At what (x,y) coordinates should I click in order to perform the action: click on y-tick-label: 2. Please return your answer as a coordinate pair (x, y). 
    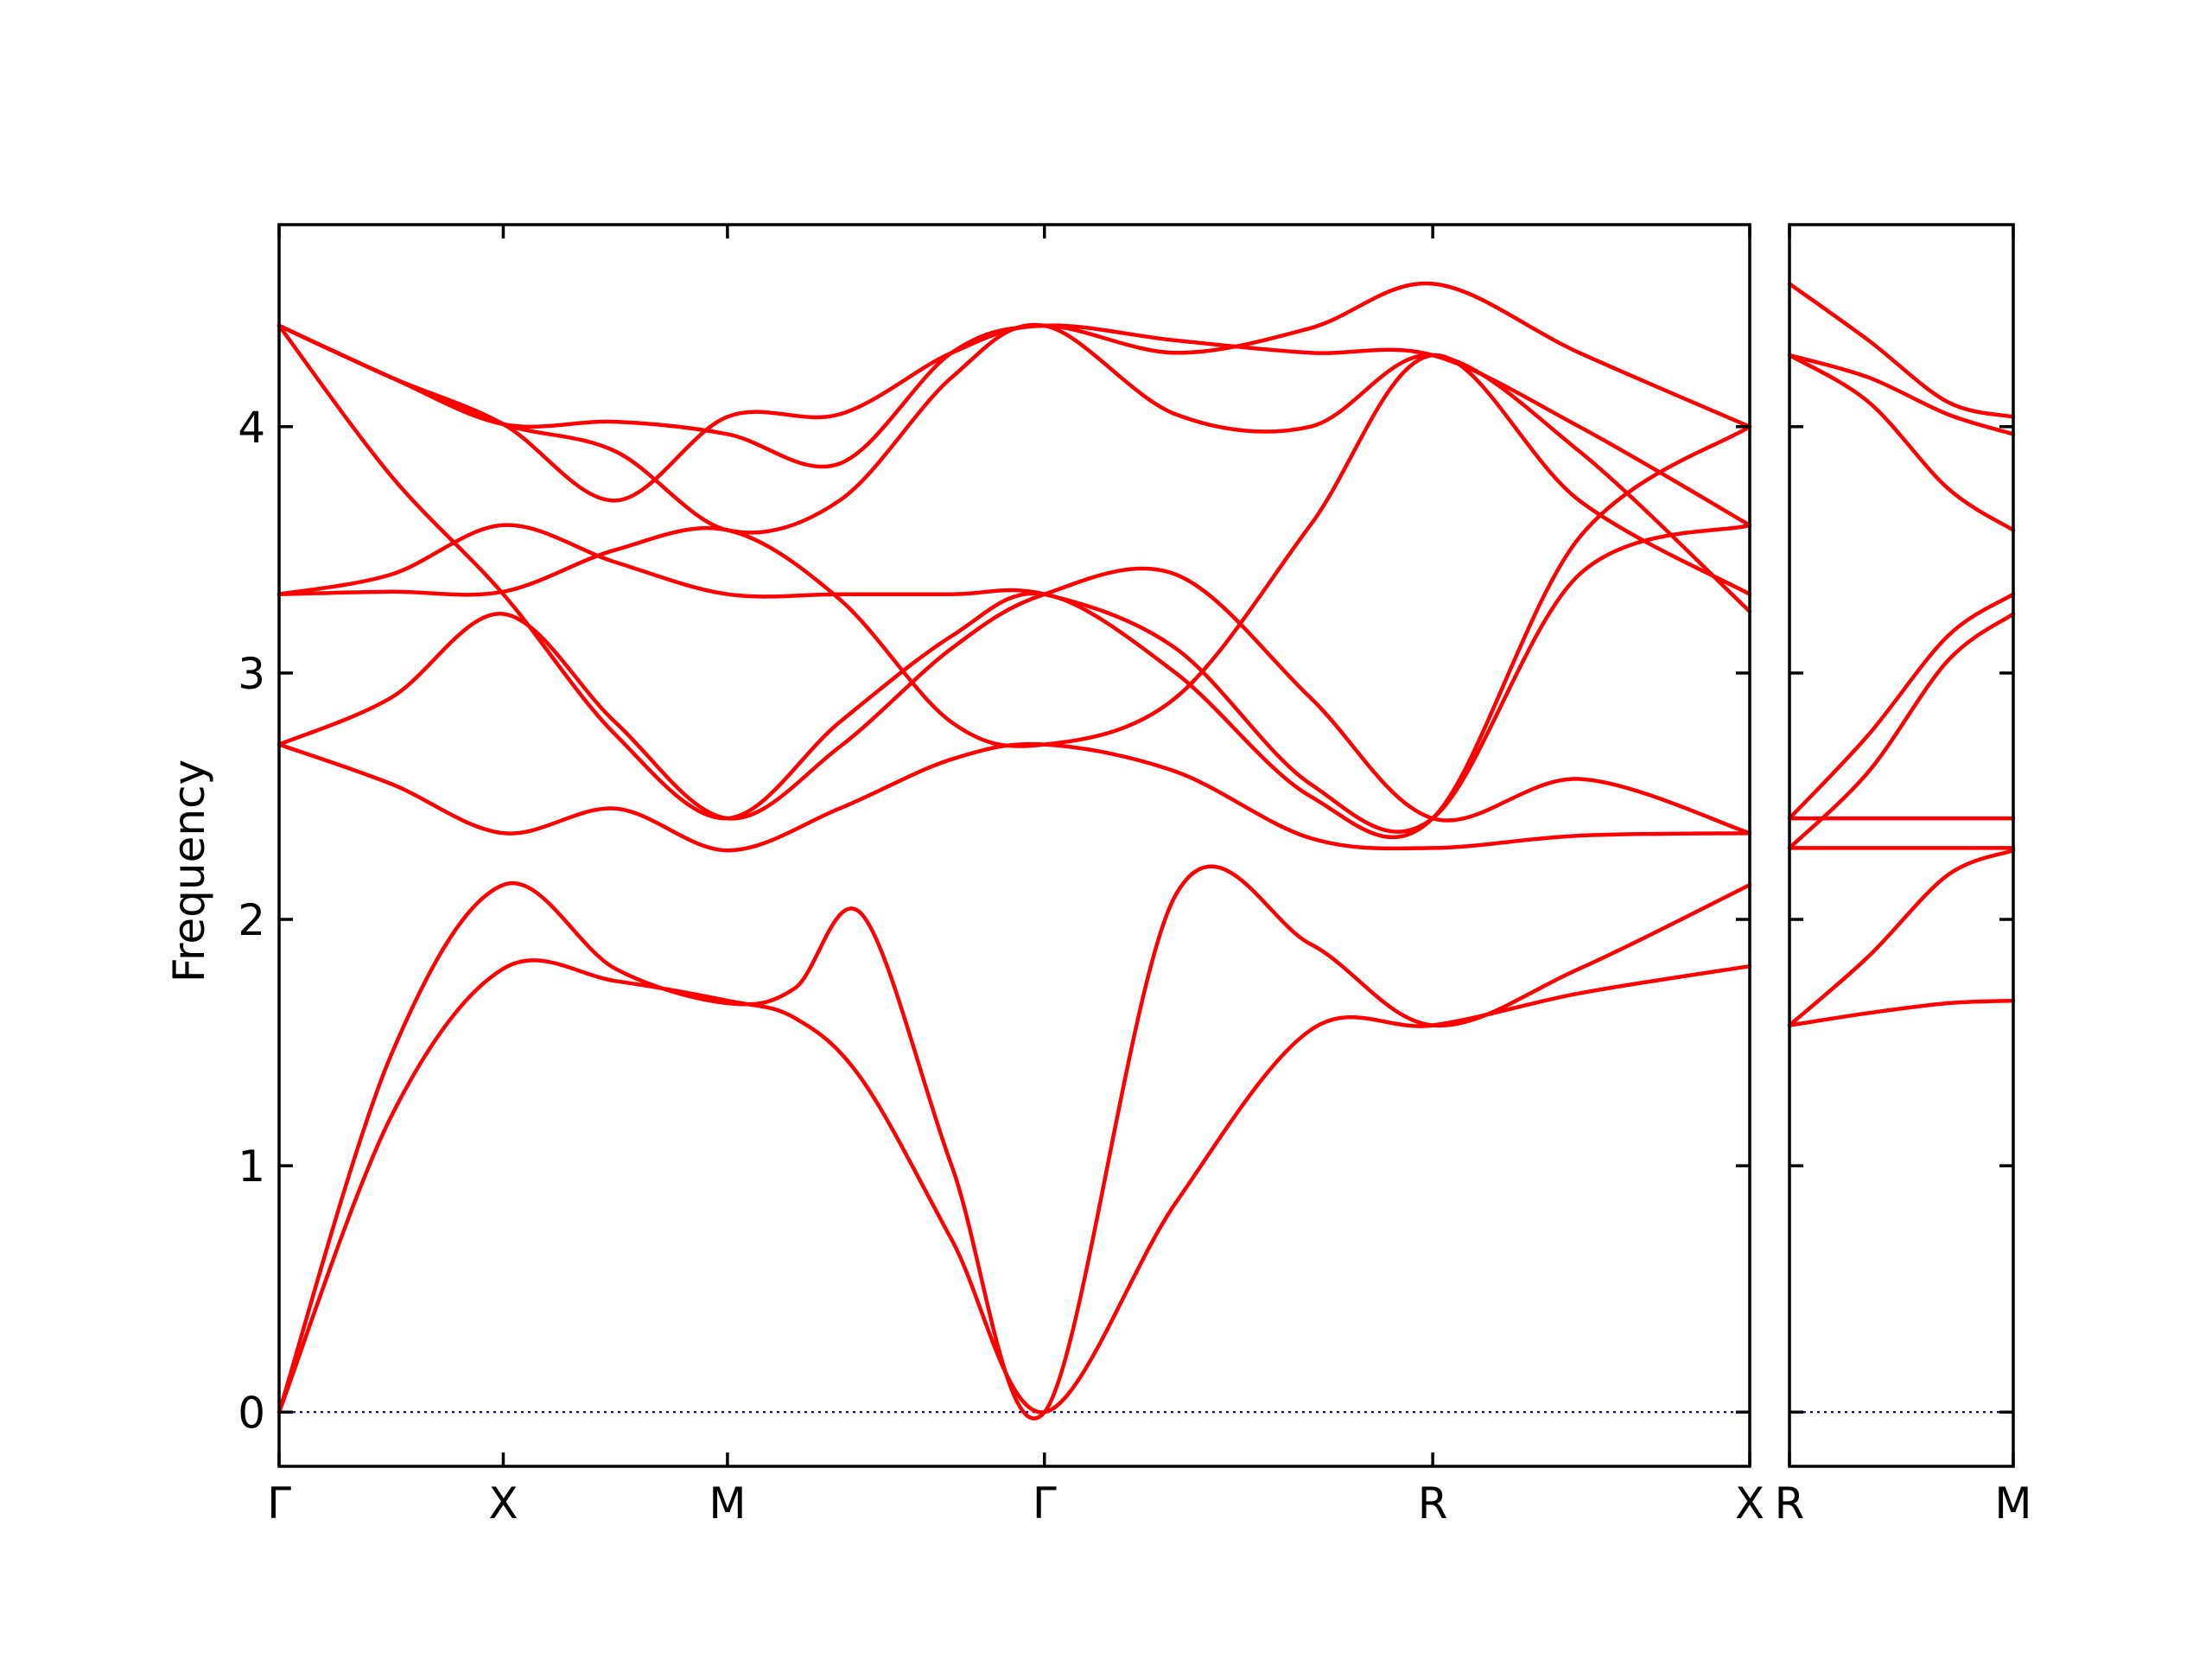
    Looking at the image, I should click on (251, 920).